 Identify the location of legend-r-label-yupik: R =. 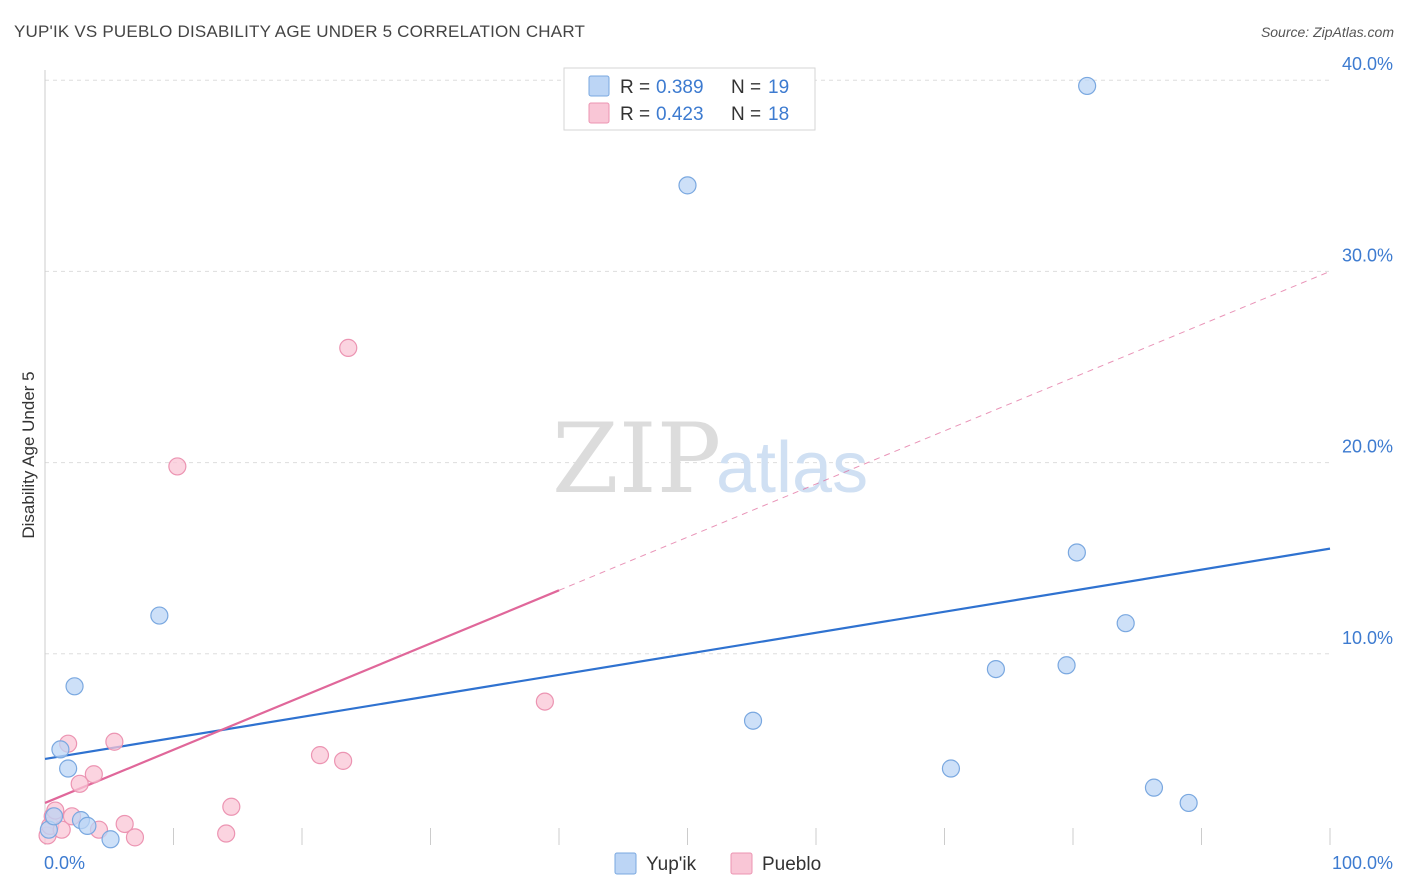
(635, 87).